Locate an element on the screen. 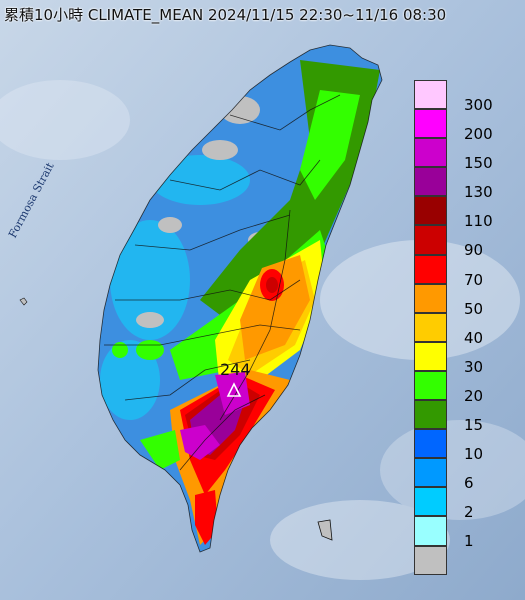 Image resolution: width=525 pixels, height=600 pixels. legend-row: 70 is located at coordinates (463, 271).